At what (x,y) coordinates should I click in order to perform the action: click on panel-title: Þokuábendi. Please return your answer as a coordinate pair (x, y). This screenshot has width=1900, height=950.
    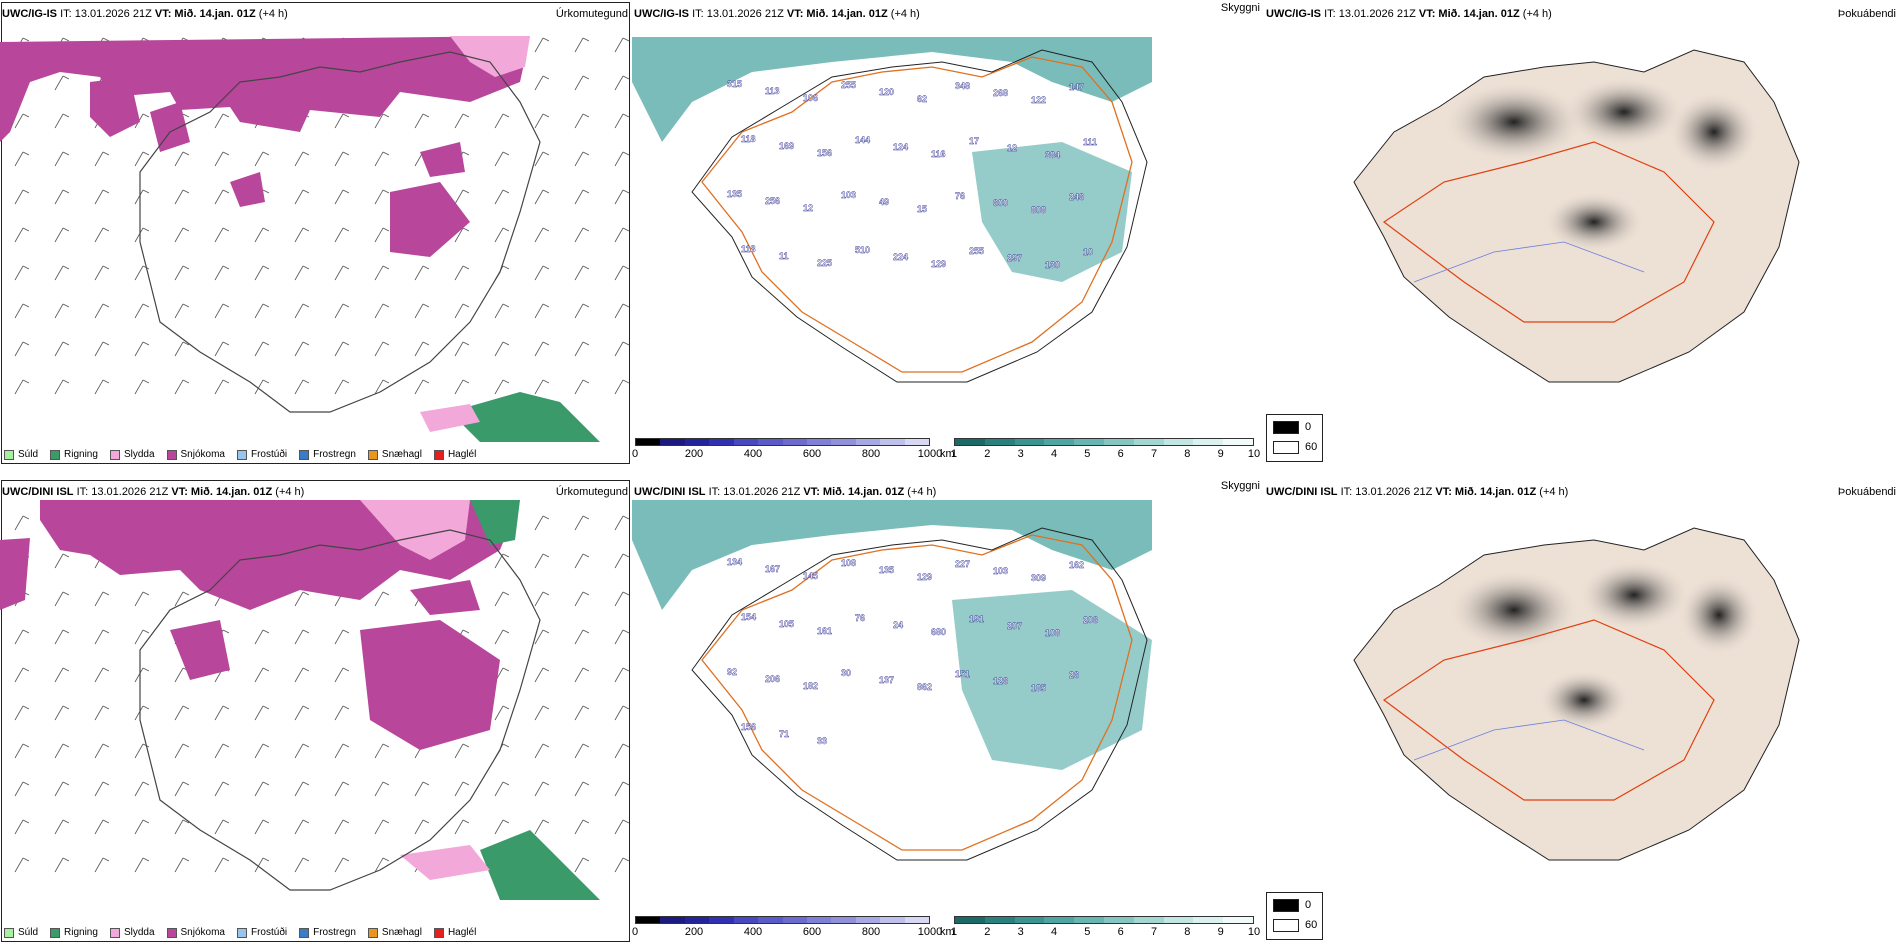
    Looking at the image, I should click on (1866, 14).